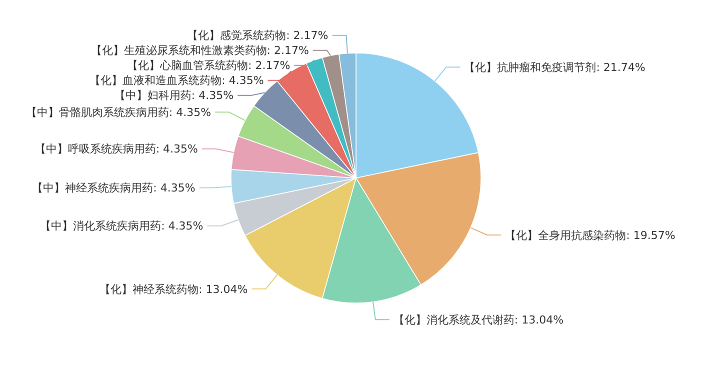 This screenshot has width=703, height=367. I want to click on slice-label: 【中】呼吸系统疾病用药: 4.35%, so click(116, 149).